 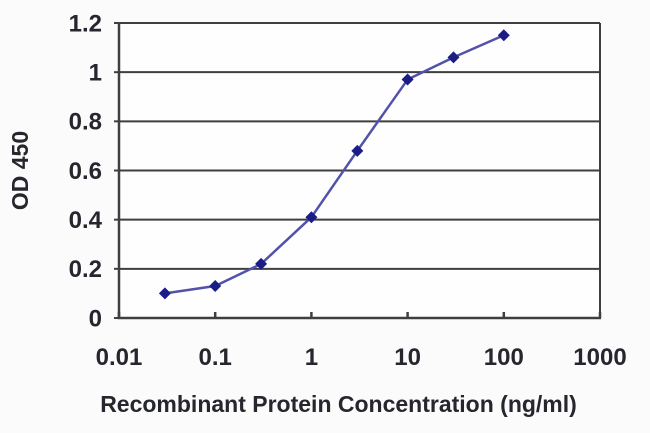 I want to click on y-tick-label-0.8: 0.8, so click(x=85, y=122).